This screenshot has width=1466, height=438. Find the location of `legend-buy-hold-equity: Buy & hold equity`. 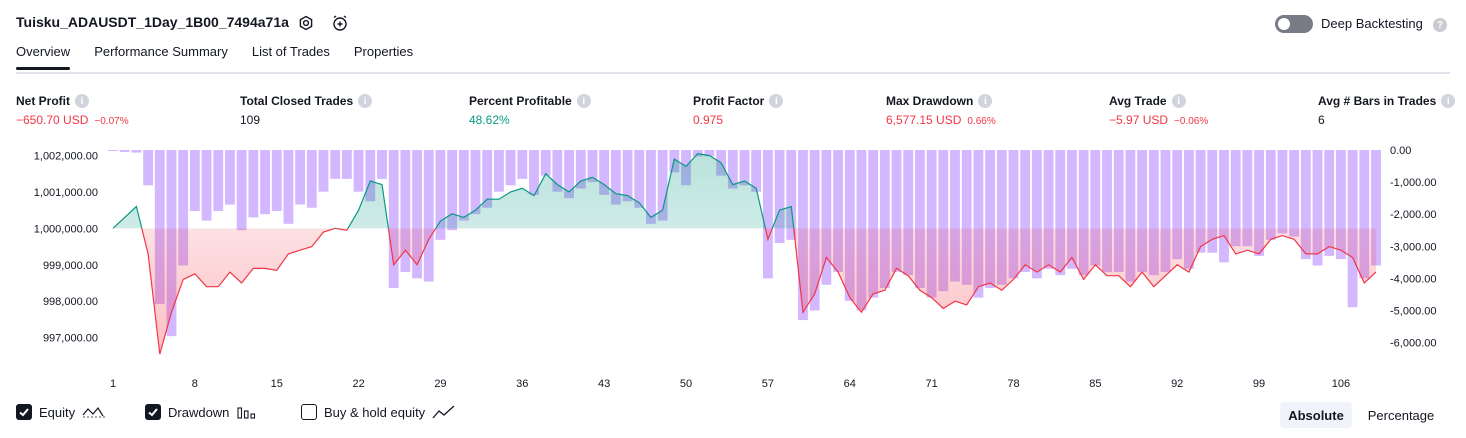

legend-buy-hold-equity: Buy & hold equity is located at coordinates (378, 412).